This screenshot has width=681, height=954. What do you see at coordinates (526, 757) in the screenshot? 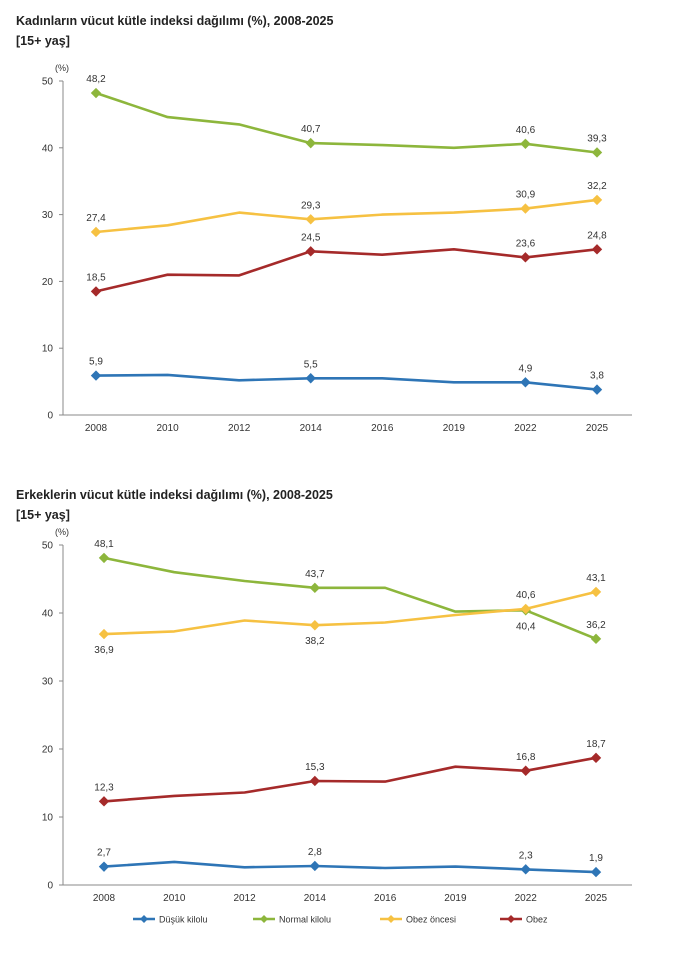
I see `data-label: 16,8` at bounding box center [526, 757].